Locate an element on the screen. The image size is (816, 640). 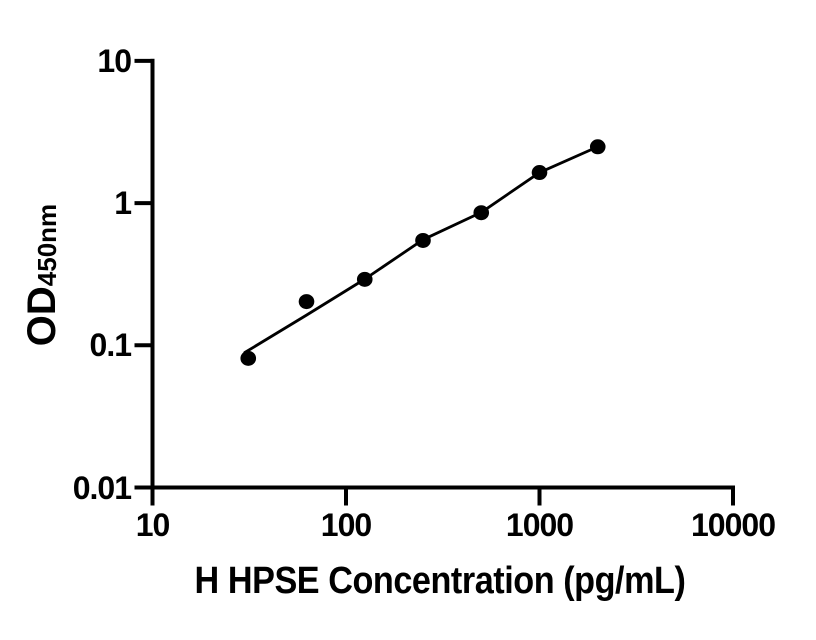
y-tick-label: 10 is located at coordinates (114, 60).